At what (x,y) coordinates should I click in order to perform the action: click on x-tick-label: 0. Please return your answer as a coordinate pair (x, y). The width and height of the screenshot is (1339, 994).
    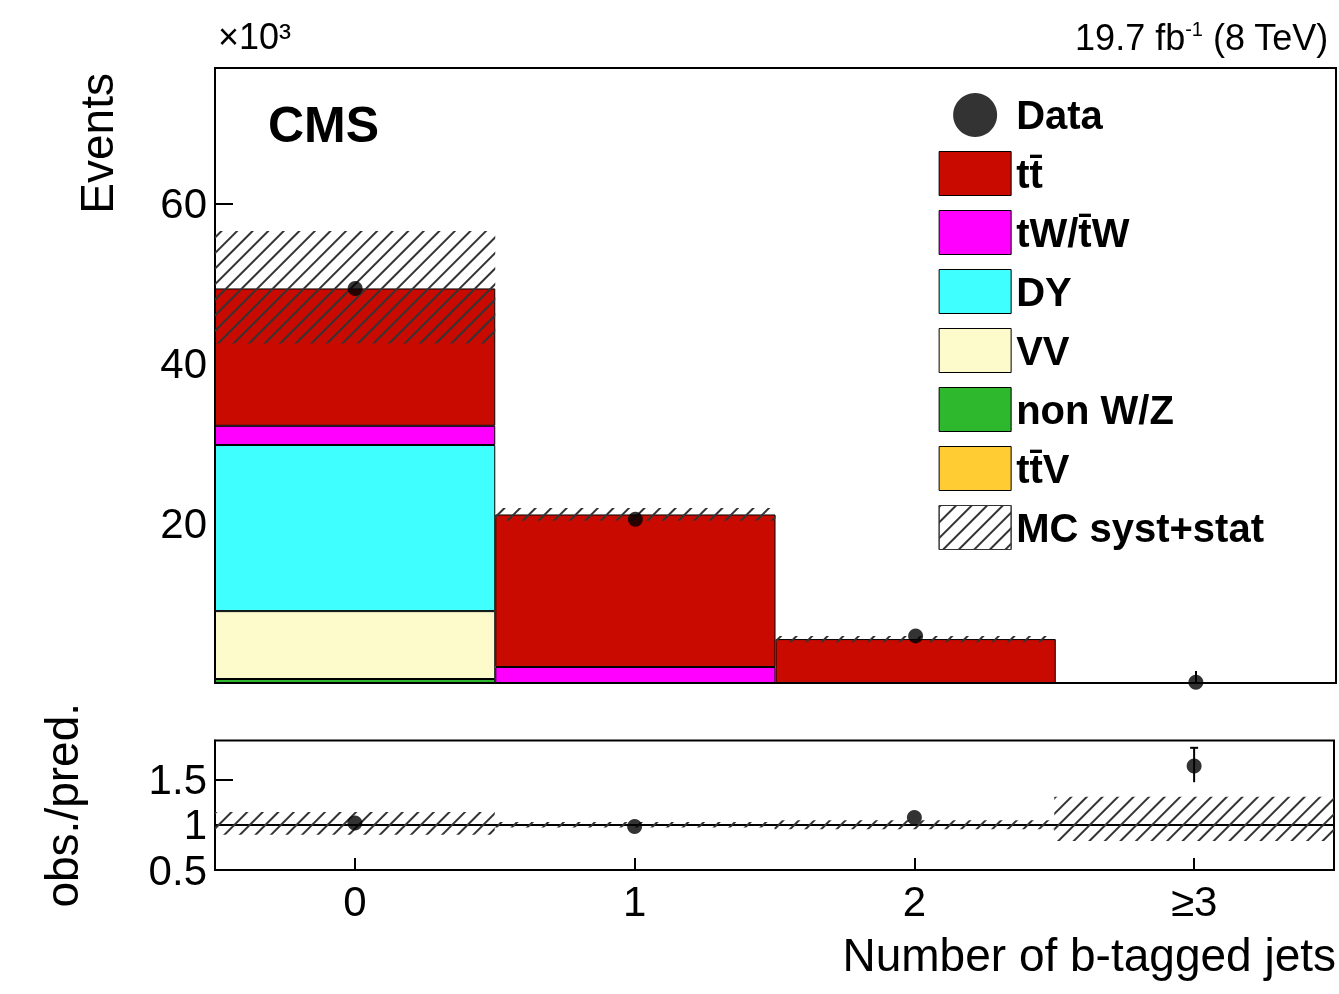
    Looking at the image, I should click on (355, 901).